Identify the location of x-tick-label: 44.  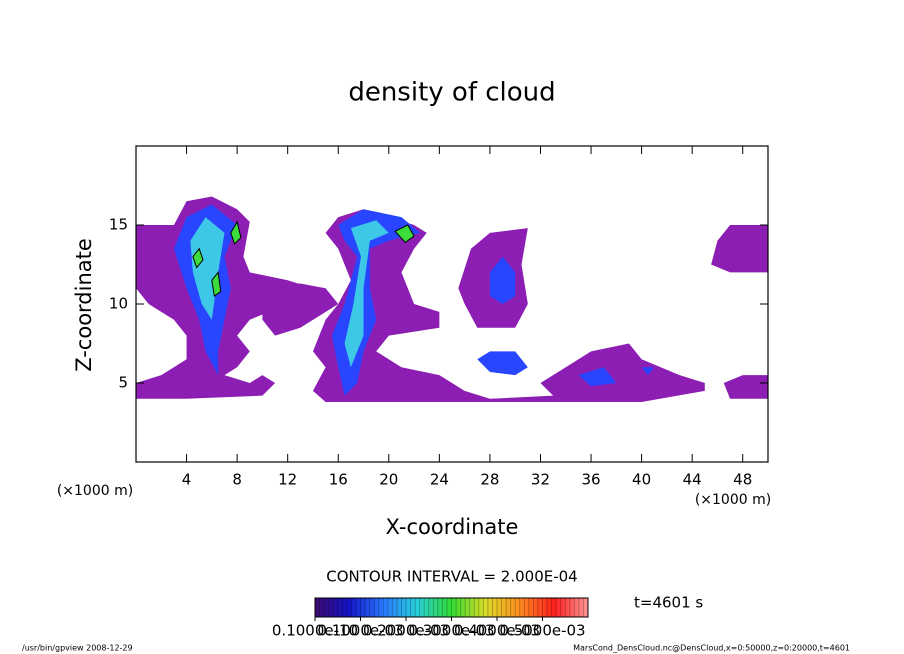
(692, 480).